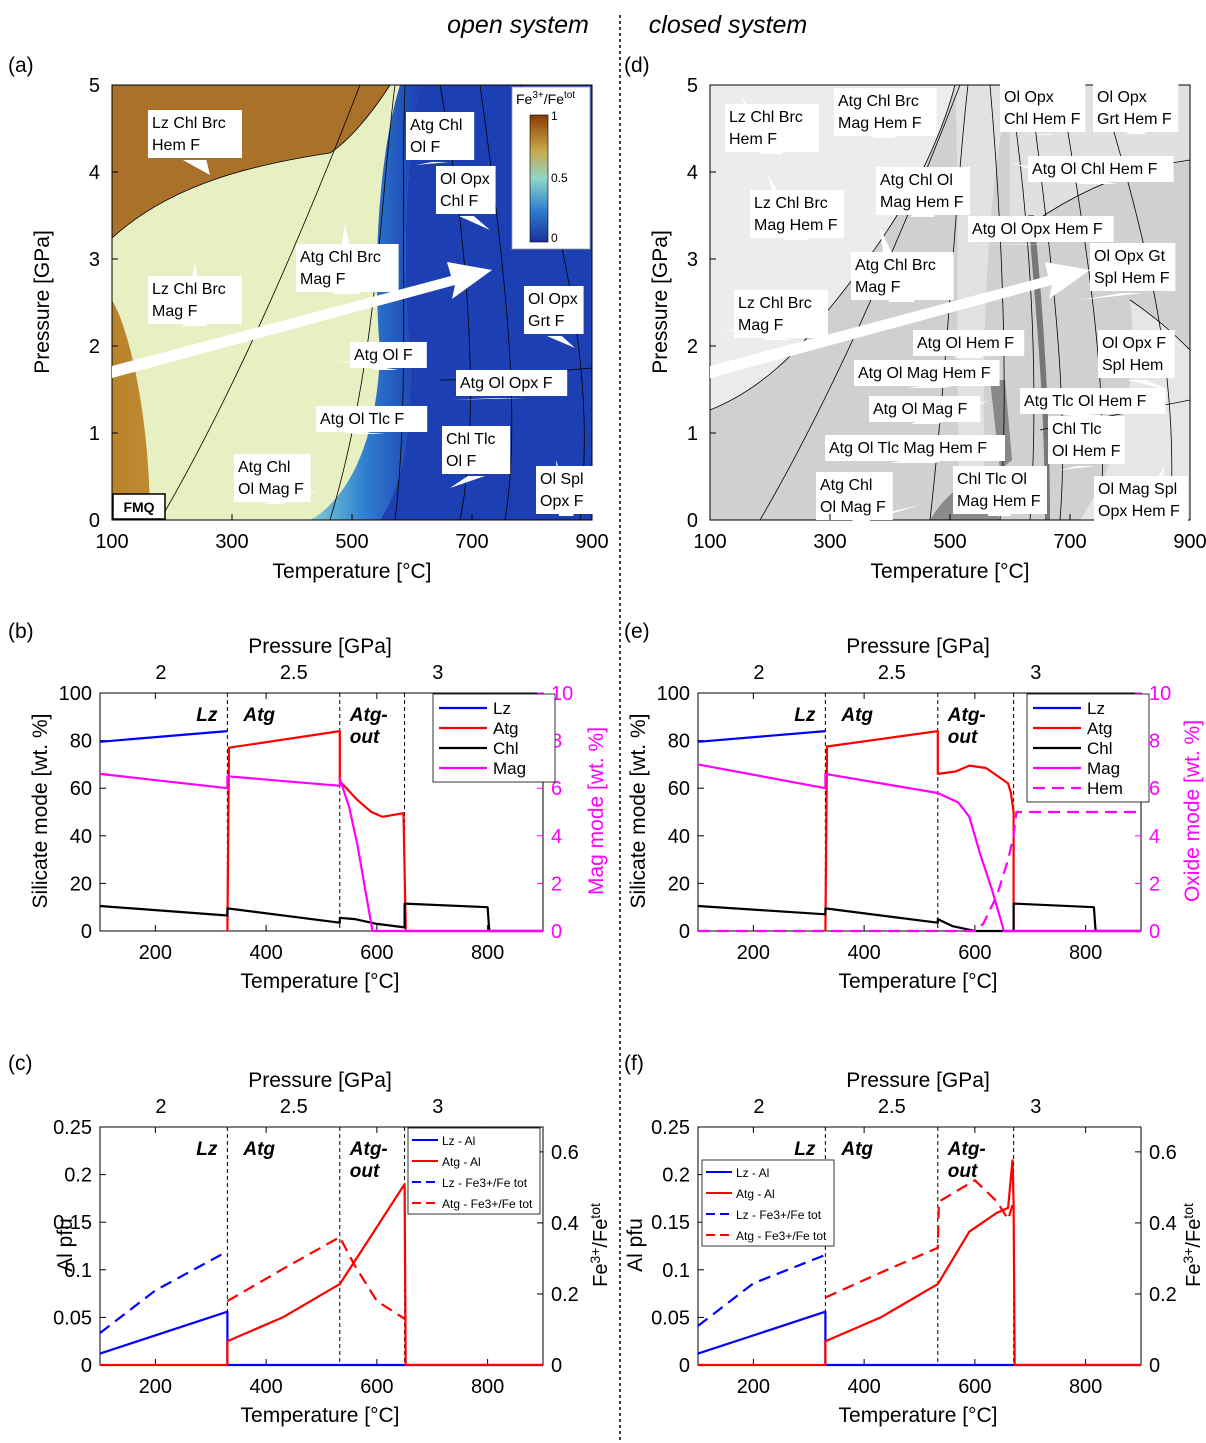 Image resolution: width=1206 pixels, height=1443 pixels. Describe the element at coordinates (556, 1366) in the screenshot. I see `y2-tick-label: 0` at that location.